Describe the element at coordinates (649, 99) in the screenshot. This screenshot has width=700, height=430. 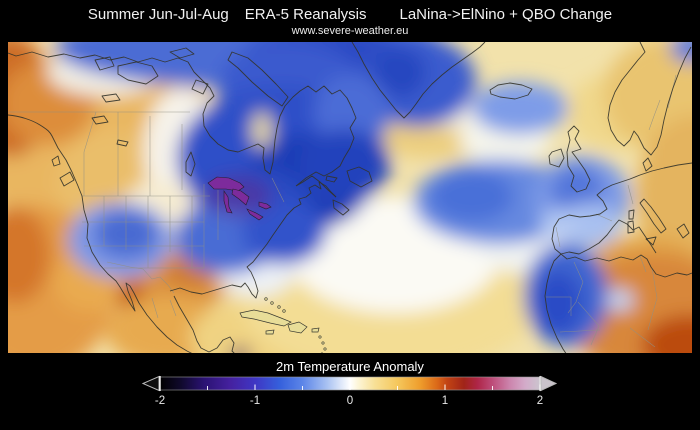
I see `coast-scandinavia` at that location.